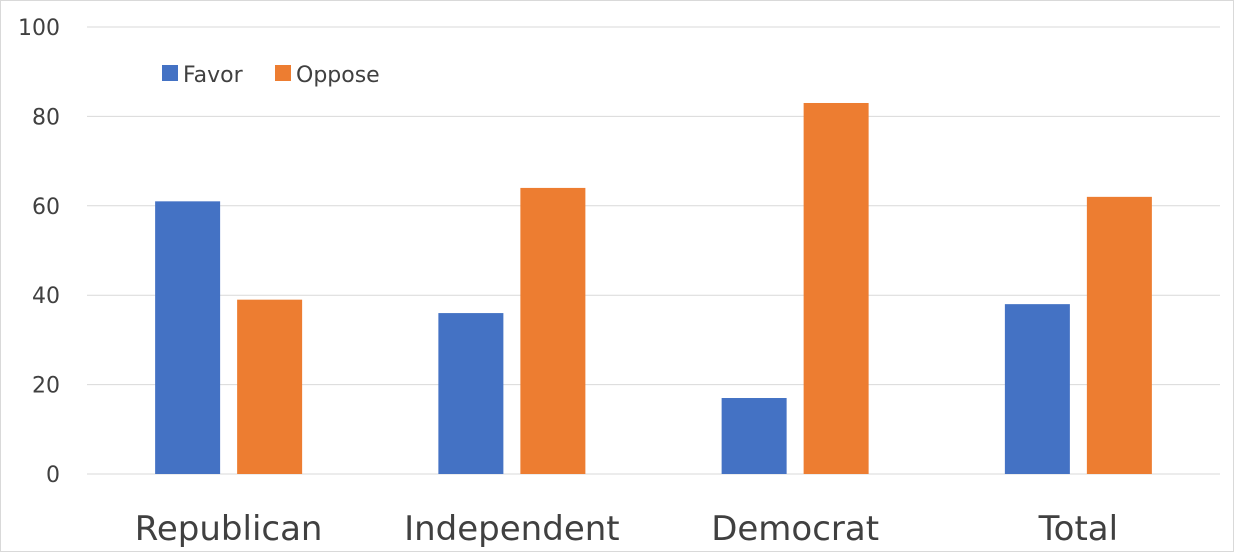 This screenshot has width=1234, height=552. What do you see at coordinates (471, 393) in the screenshot?
I see `bar-favor-independent` at bounding box center [471, 393].